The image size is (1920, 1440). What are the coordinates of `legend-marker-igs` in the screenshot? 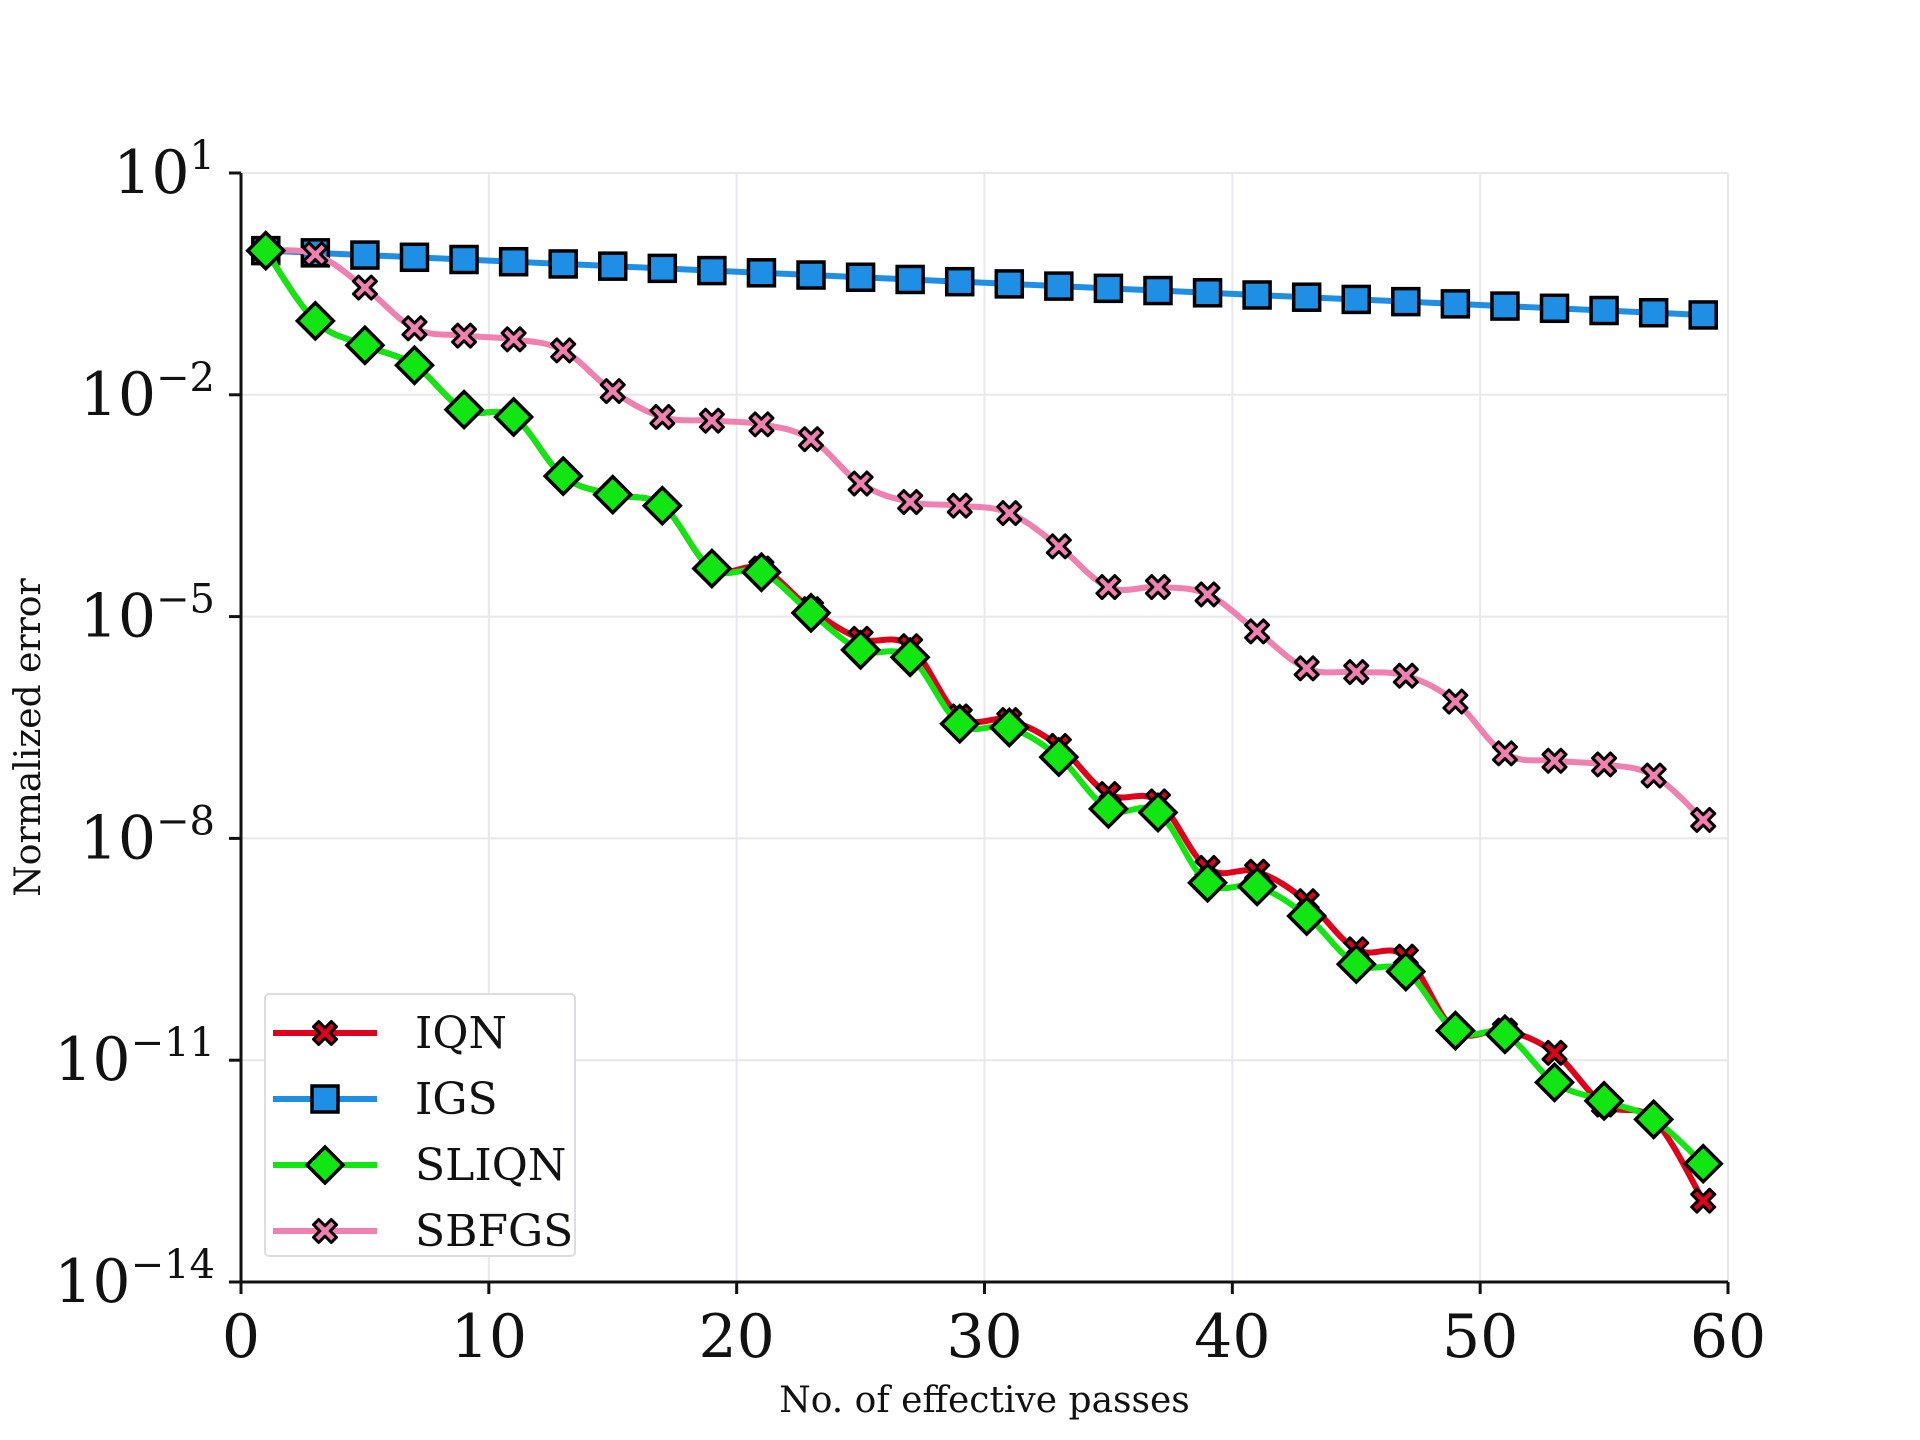 It's located at (325, 1099).